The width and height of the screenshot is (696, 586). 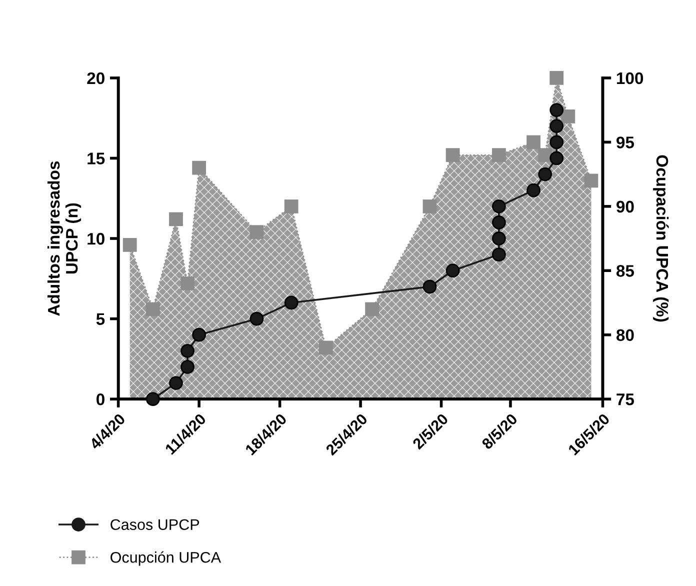 I want to click on y-tick-label: 20, so click(x=95, y=78).